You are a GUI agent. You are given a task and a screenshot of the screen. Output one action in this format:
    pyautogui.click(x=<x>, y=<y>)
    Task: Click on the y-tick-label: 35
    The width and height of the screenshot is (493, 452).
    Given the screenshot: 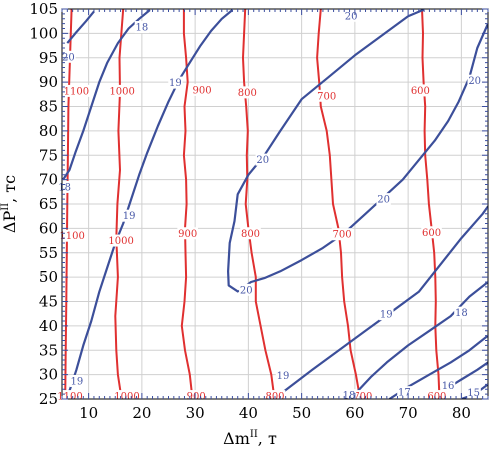 What is the action you would take?
    pyautogui.click(x=48, y=350)
    